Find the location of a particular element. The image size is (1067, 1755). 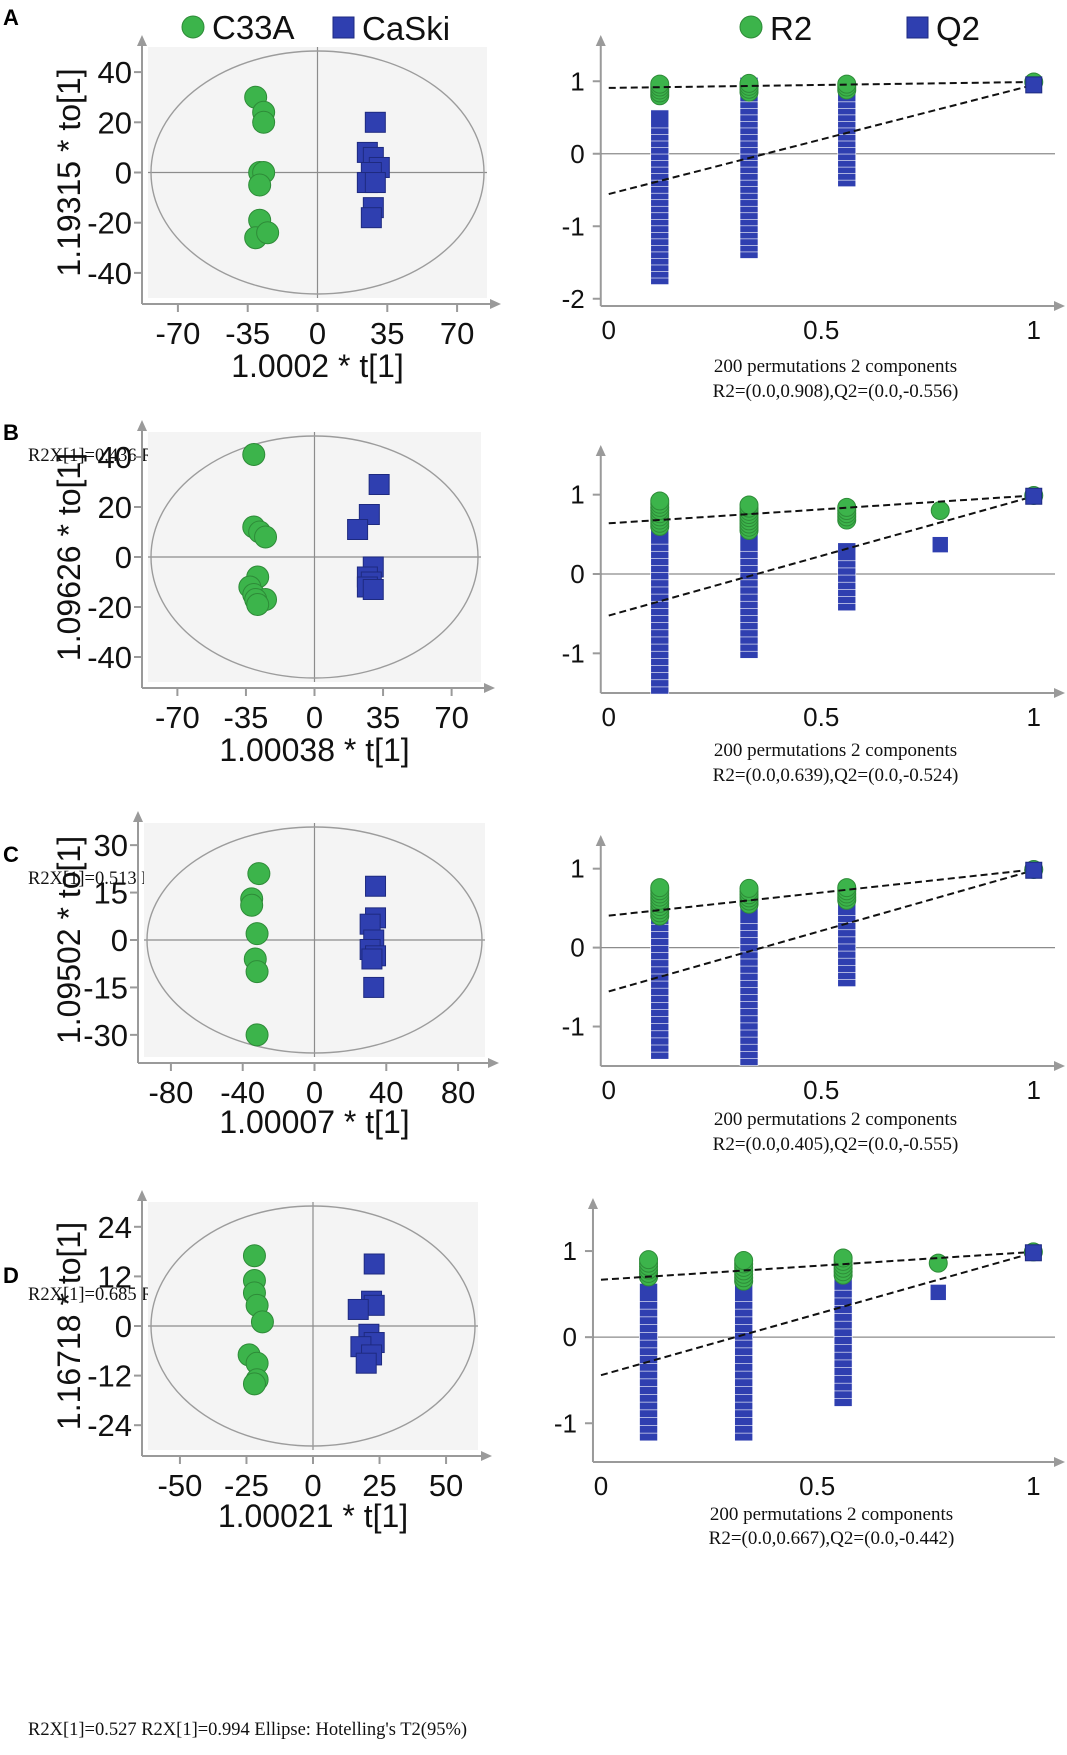

y-axis-label: 1.09502 * to[1] is located at coordinates (69, 940).